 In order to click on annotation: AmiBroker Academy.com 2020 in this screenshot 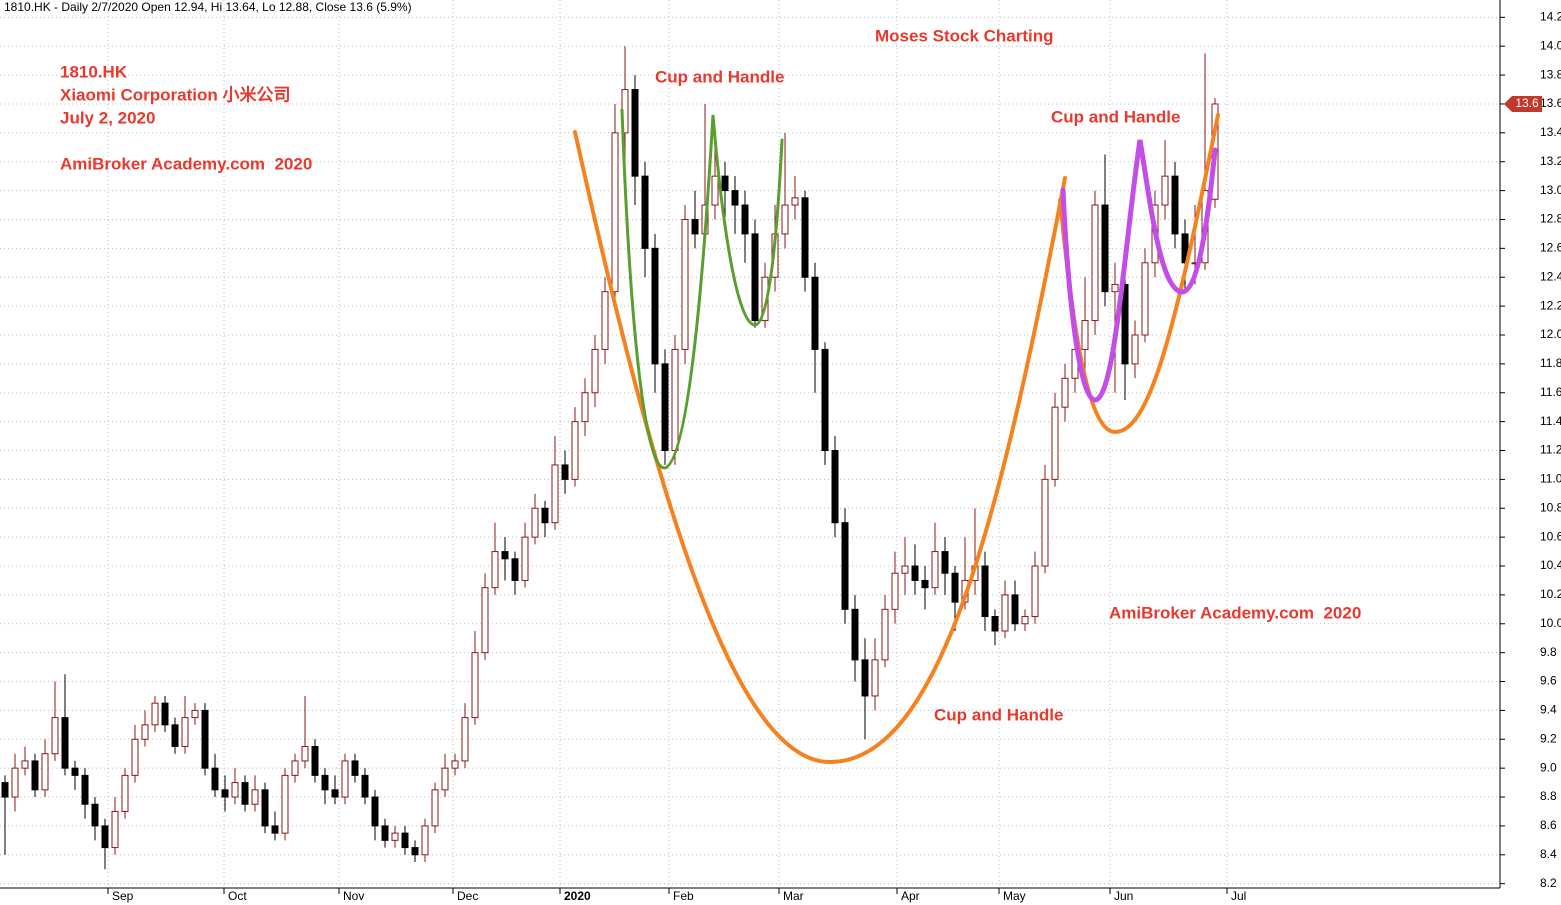, I will do `click(1235, 612)`.